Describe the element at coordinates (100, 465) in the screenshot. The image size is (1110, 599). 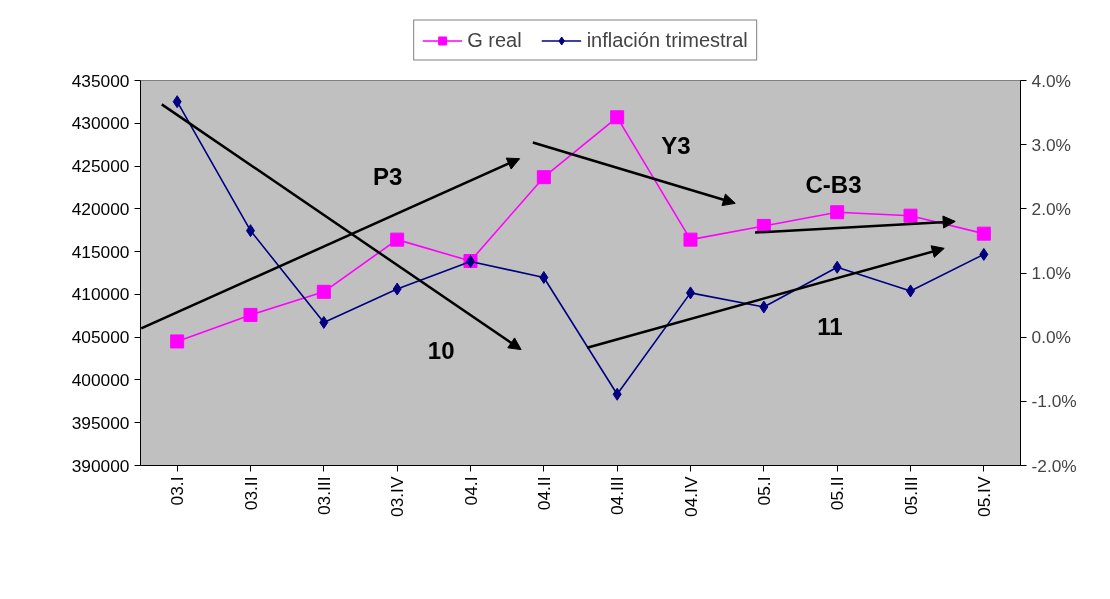
I see `y-tick-label: 390000` at that location.